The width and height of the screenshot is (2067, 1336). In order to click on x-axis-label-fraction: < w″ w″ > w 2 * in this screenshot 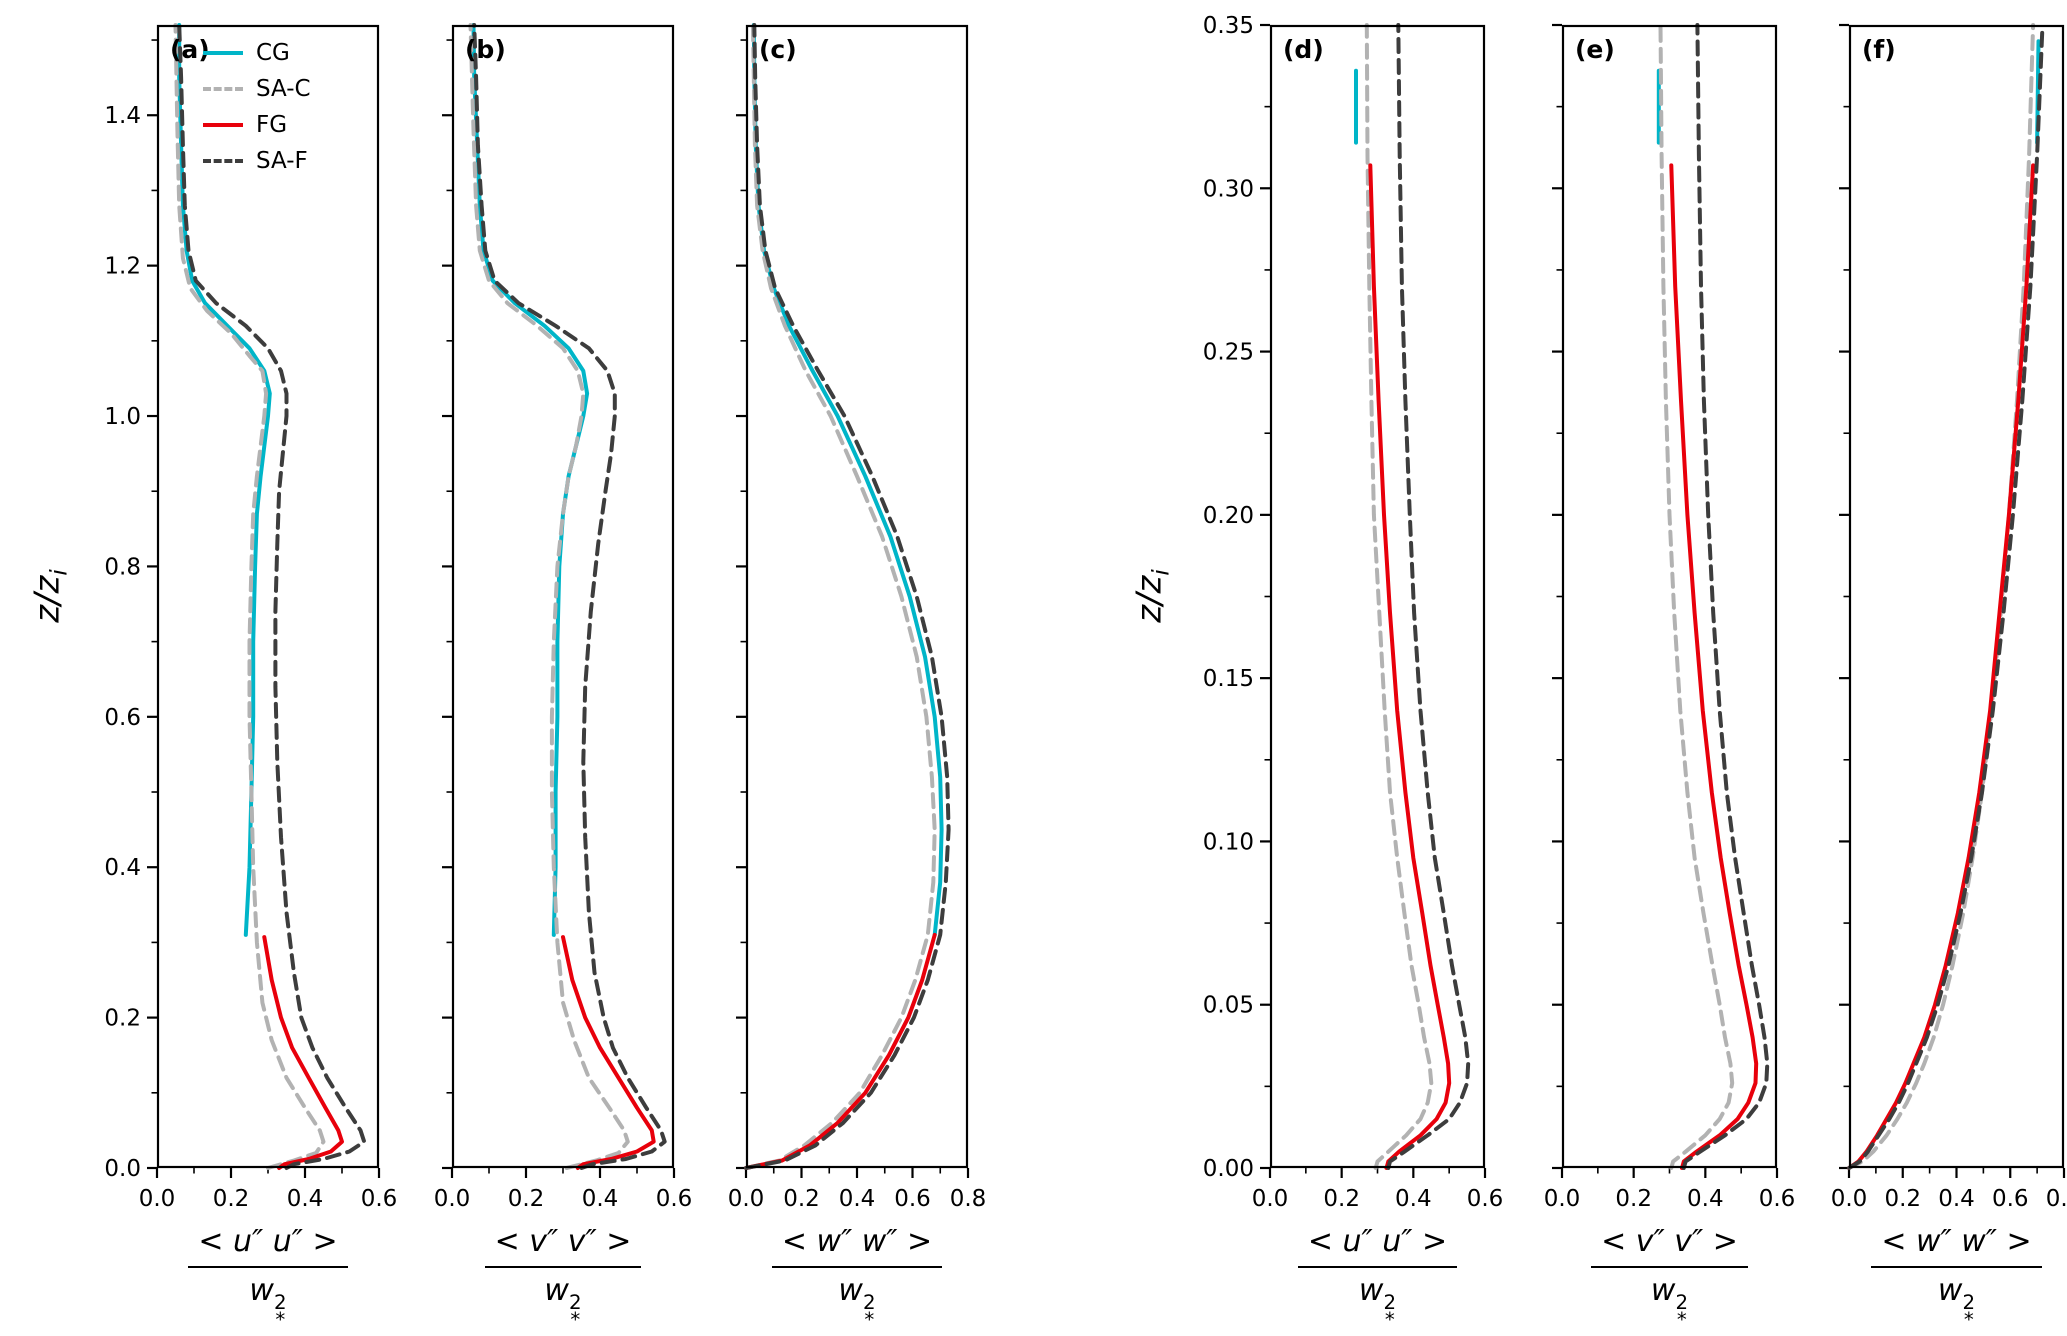, I will do `click(1956, 1276)`.